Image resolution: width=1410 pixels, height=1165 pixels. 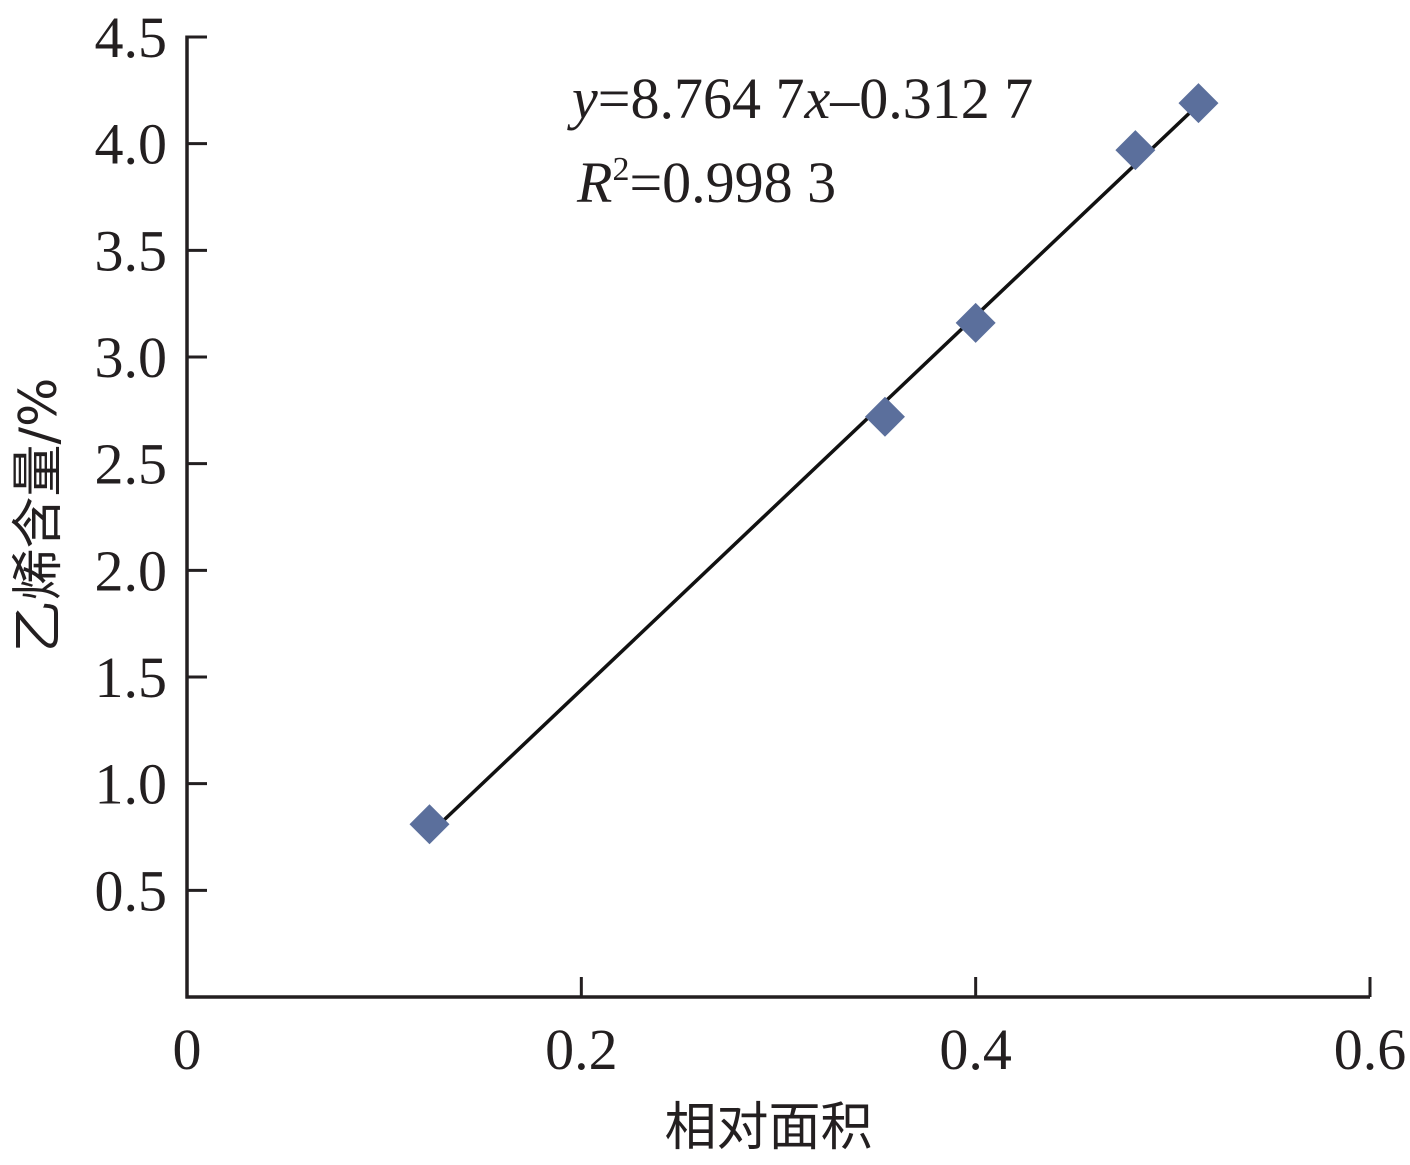 I want to click on r-squared-value: =0.998 3, so click(x=732, y=182).